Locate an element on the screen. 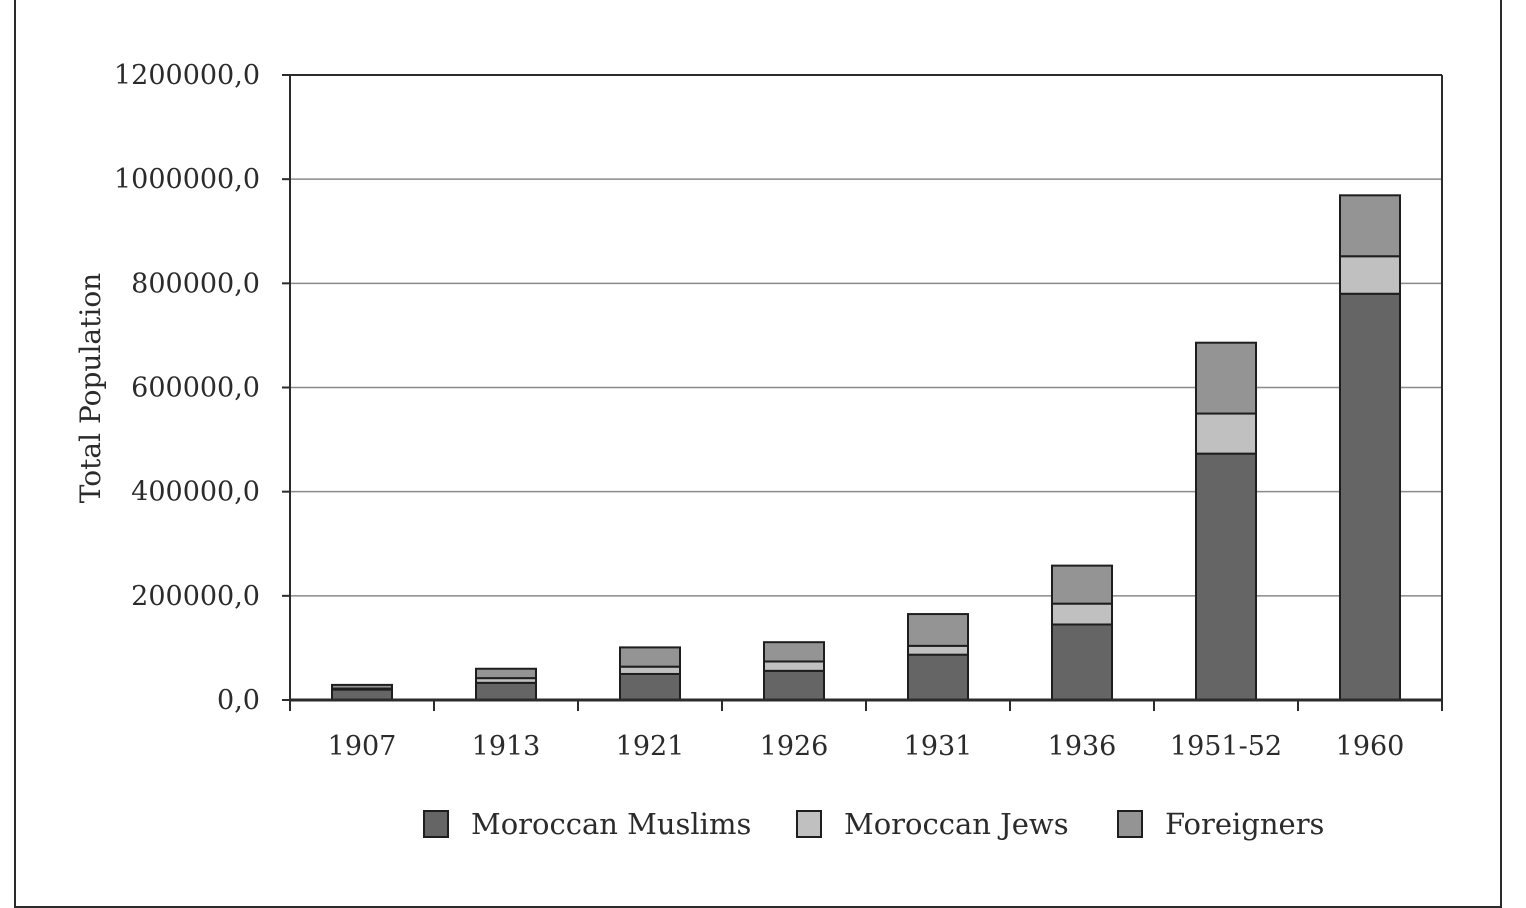 The image size is (1526, 908). y-tick-label: 0,0 is located at coordinates (238, 700).